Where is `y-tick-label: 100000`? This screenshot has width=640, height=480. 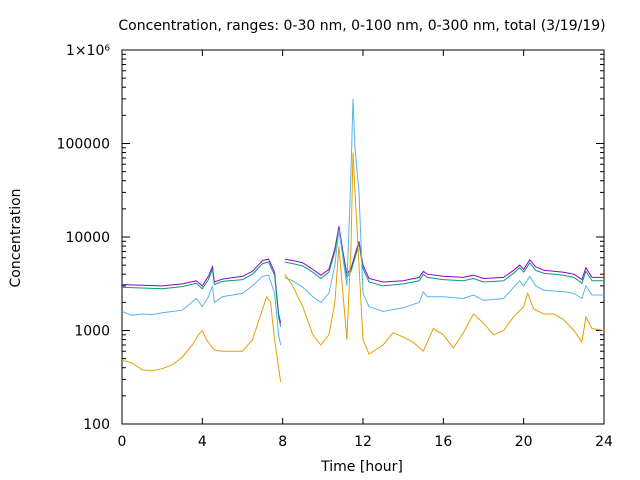 y-tick-label: 100000 is located at coordinates (83, 145).